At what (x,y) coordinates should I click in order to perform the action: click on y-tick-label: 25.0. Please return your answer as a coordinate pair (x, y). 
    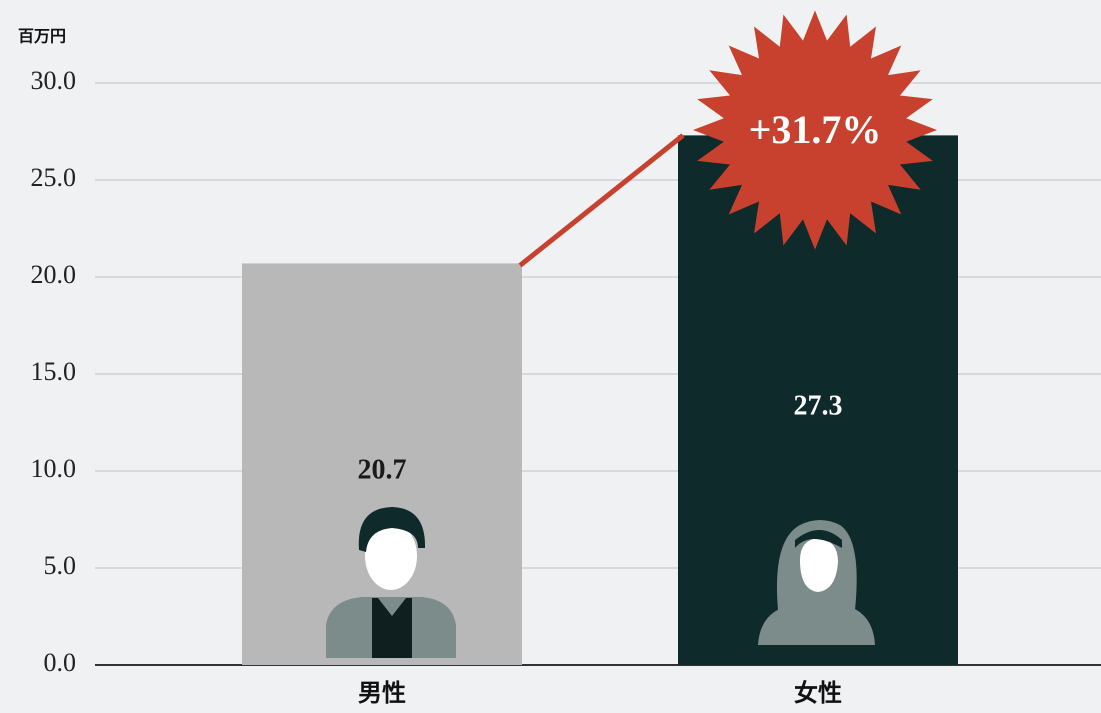
    Looking at the image, I should click on (54, 177).